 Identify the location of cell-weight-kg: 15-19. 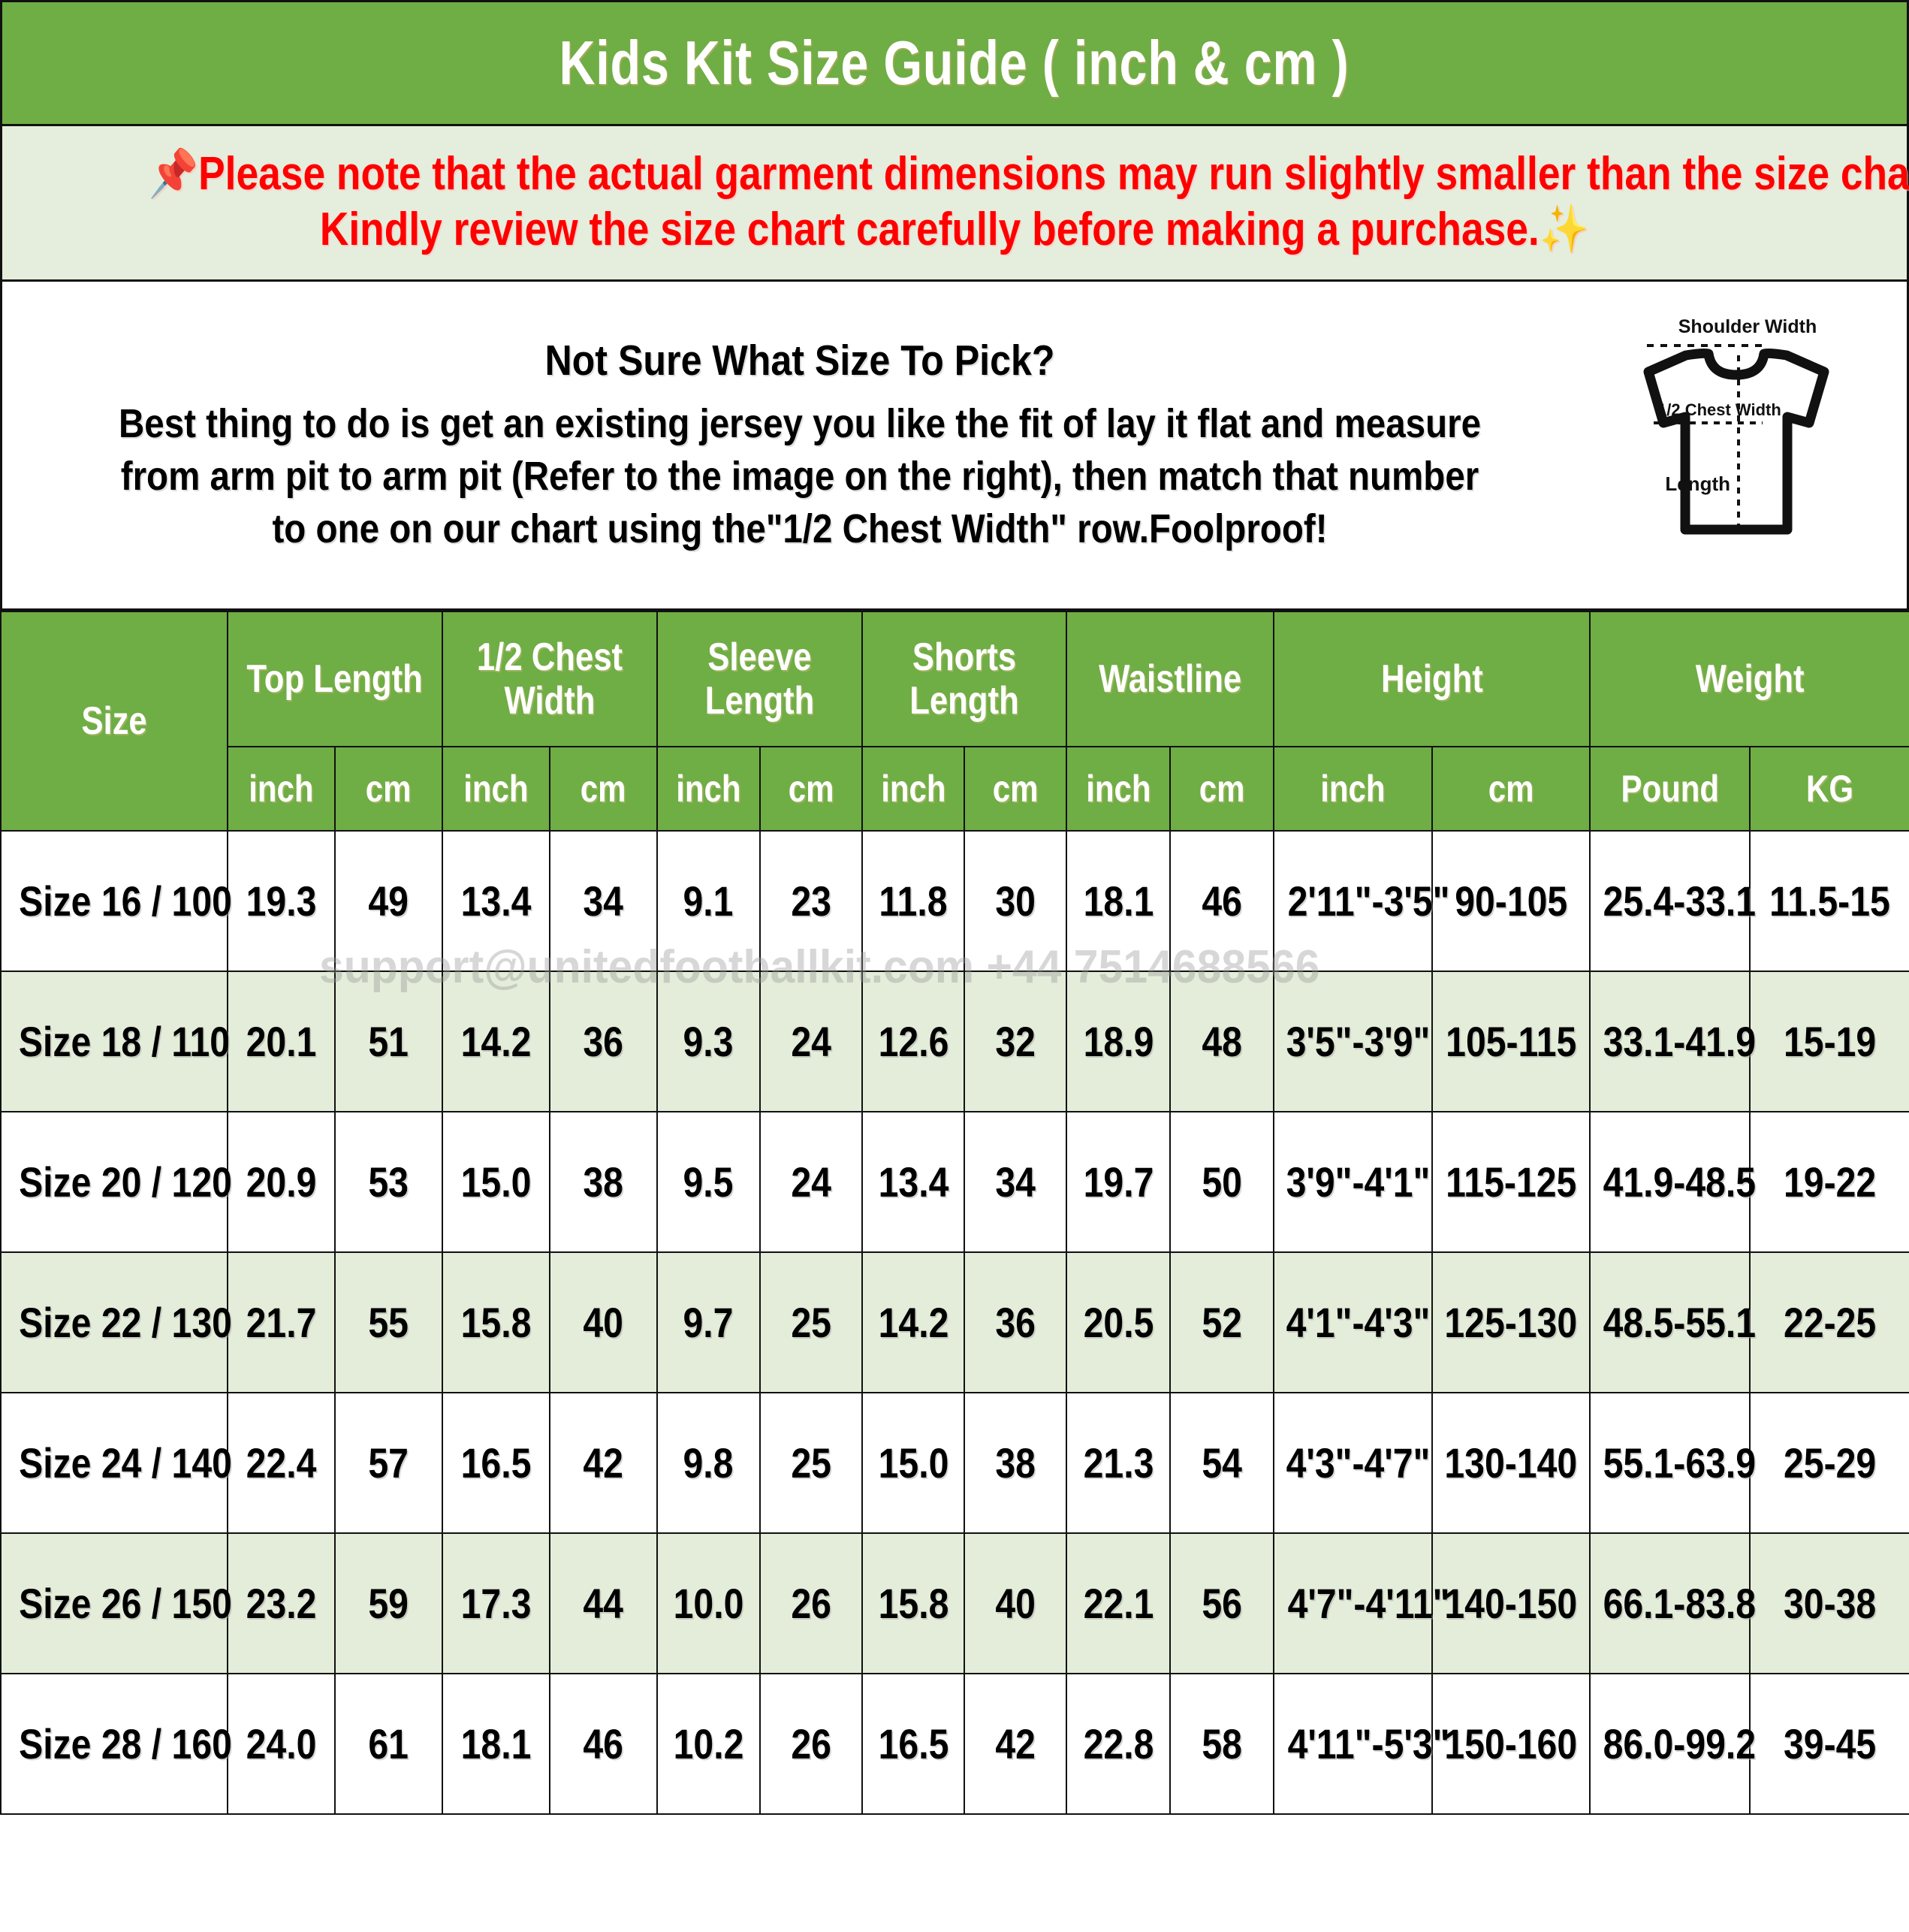
(1829, 1042).